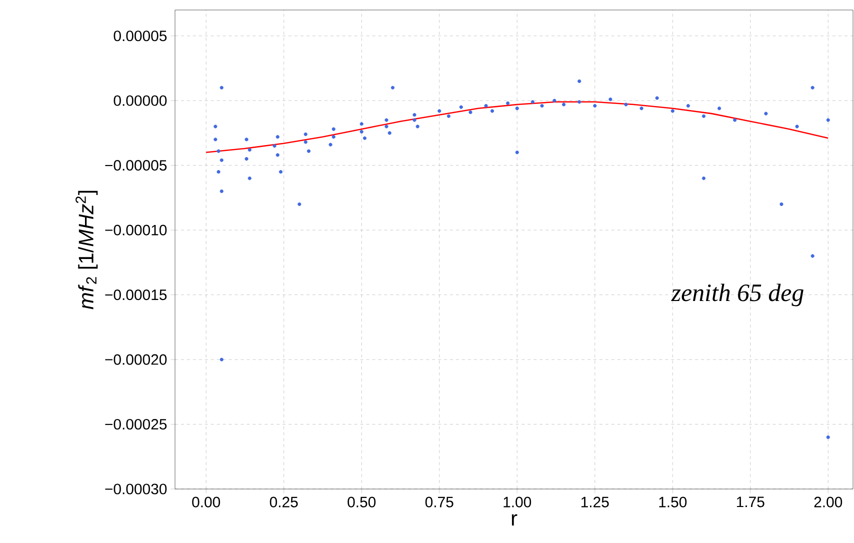 The image size is (854, 543). What do you see at coordinates (136, 230) in the screenshot?
I see `y-tick-label: −0.00010` at bounding box center [136, 230].